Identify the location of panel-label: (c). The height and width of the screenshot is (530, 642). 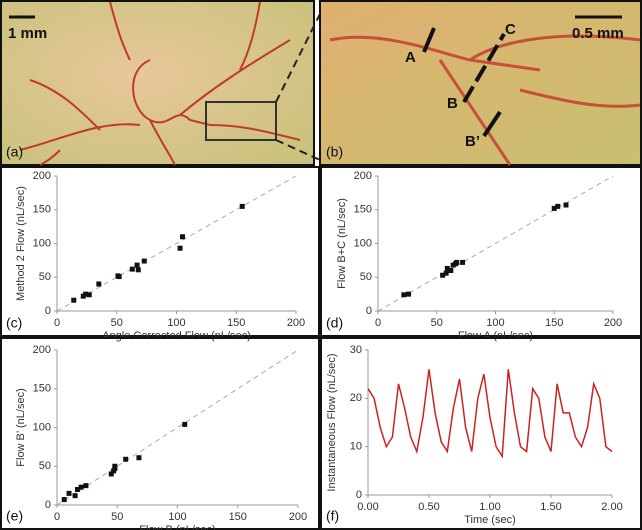
(14, 323).